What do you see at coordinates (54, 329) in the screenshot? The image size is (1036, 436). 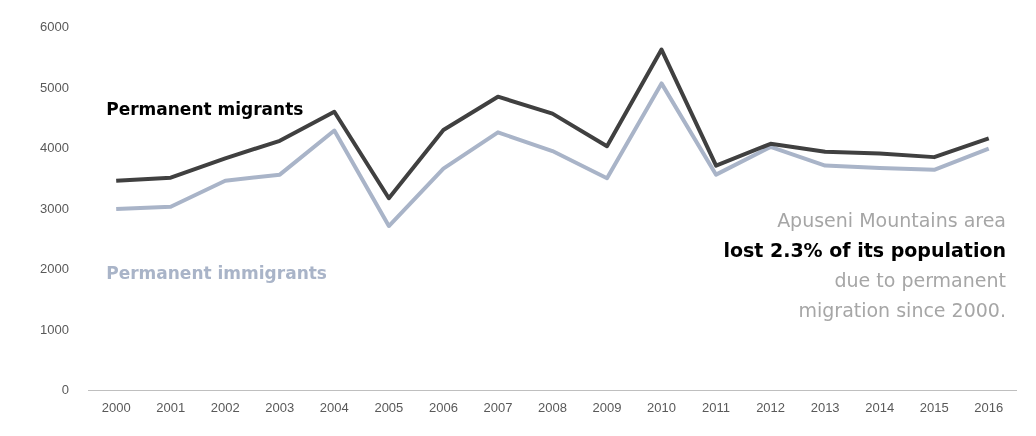 I see `y-tick-label: 1000` at bounding box center [54, 329].